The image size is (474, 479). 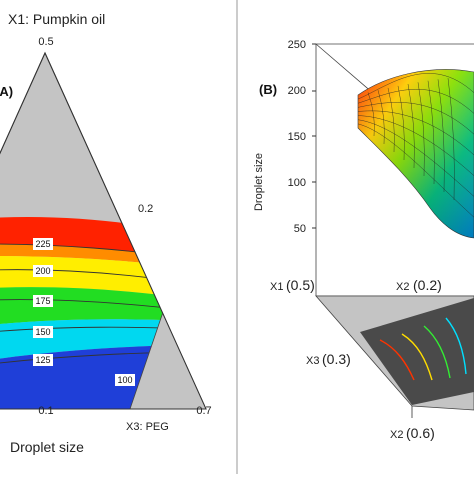 What do you see at coordinates (102, 306) in the screenshot?
I see `band-green` at bounding box center [102, 306].